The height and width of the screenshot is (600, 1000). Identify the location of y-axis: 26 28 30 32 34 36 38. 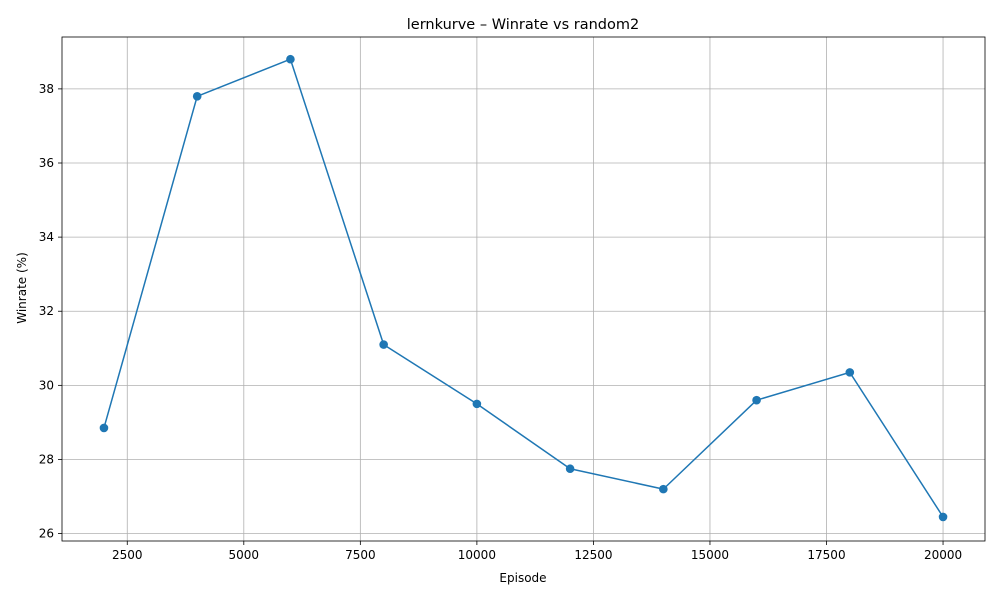
(50, 311).